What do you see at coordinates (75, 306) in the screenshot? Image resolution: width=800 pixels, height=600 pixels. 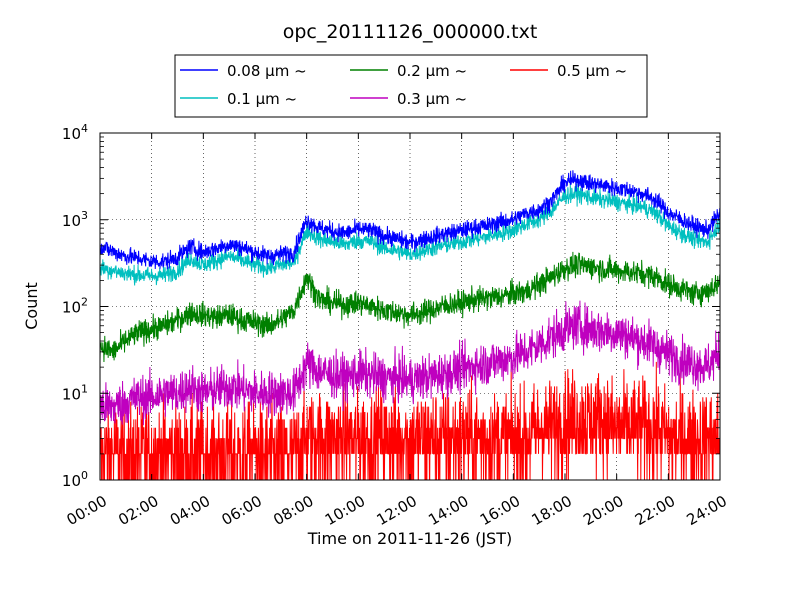 I see `y-tick-label: 10²` at bounding box center [75, 306].